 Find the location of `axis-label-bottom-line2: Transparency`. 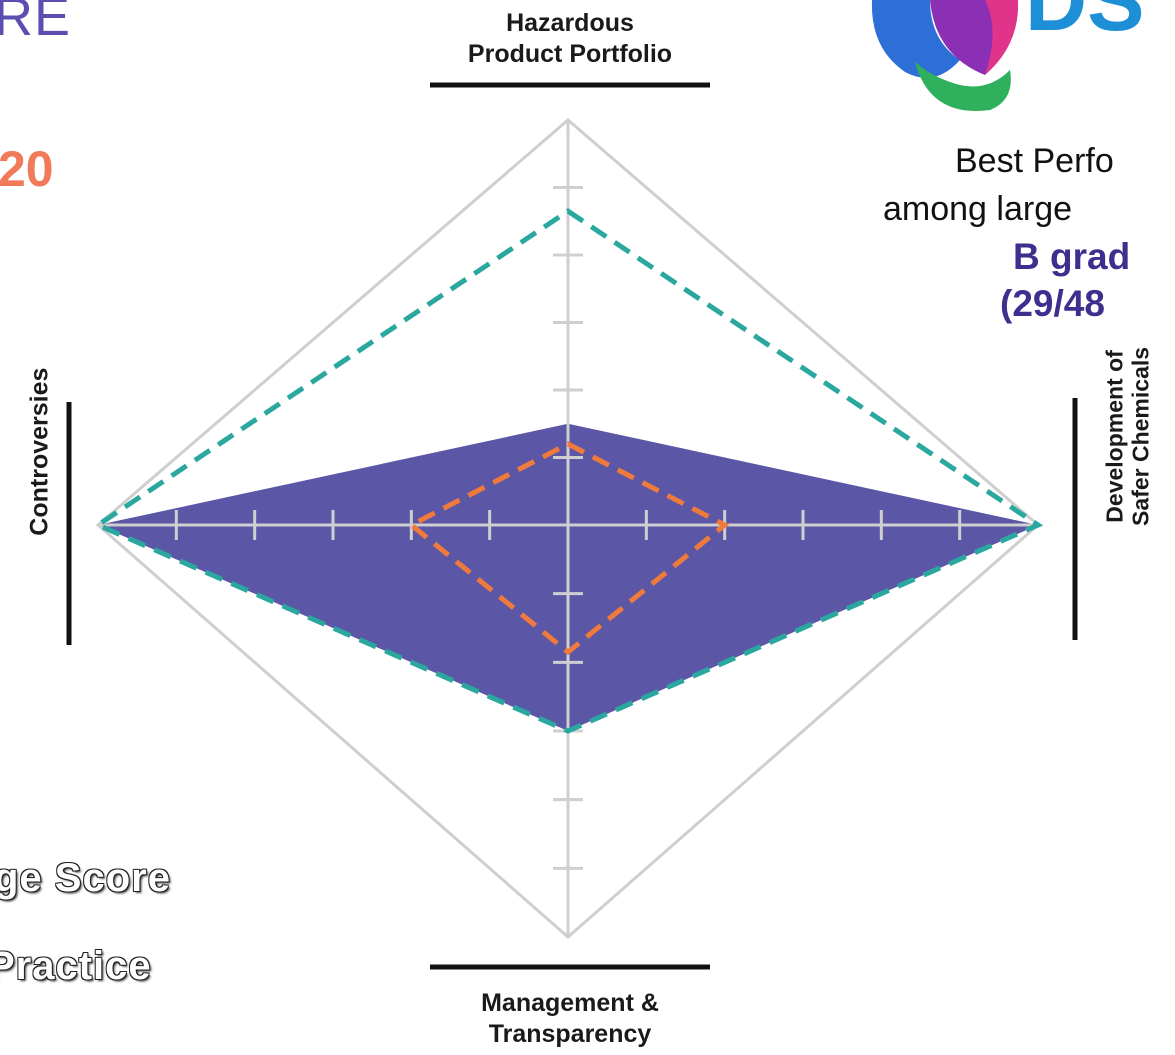

axis-label-bottom-line2: Transparency is located at coordinates (570, 1034).